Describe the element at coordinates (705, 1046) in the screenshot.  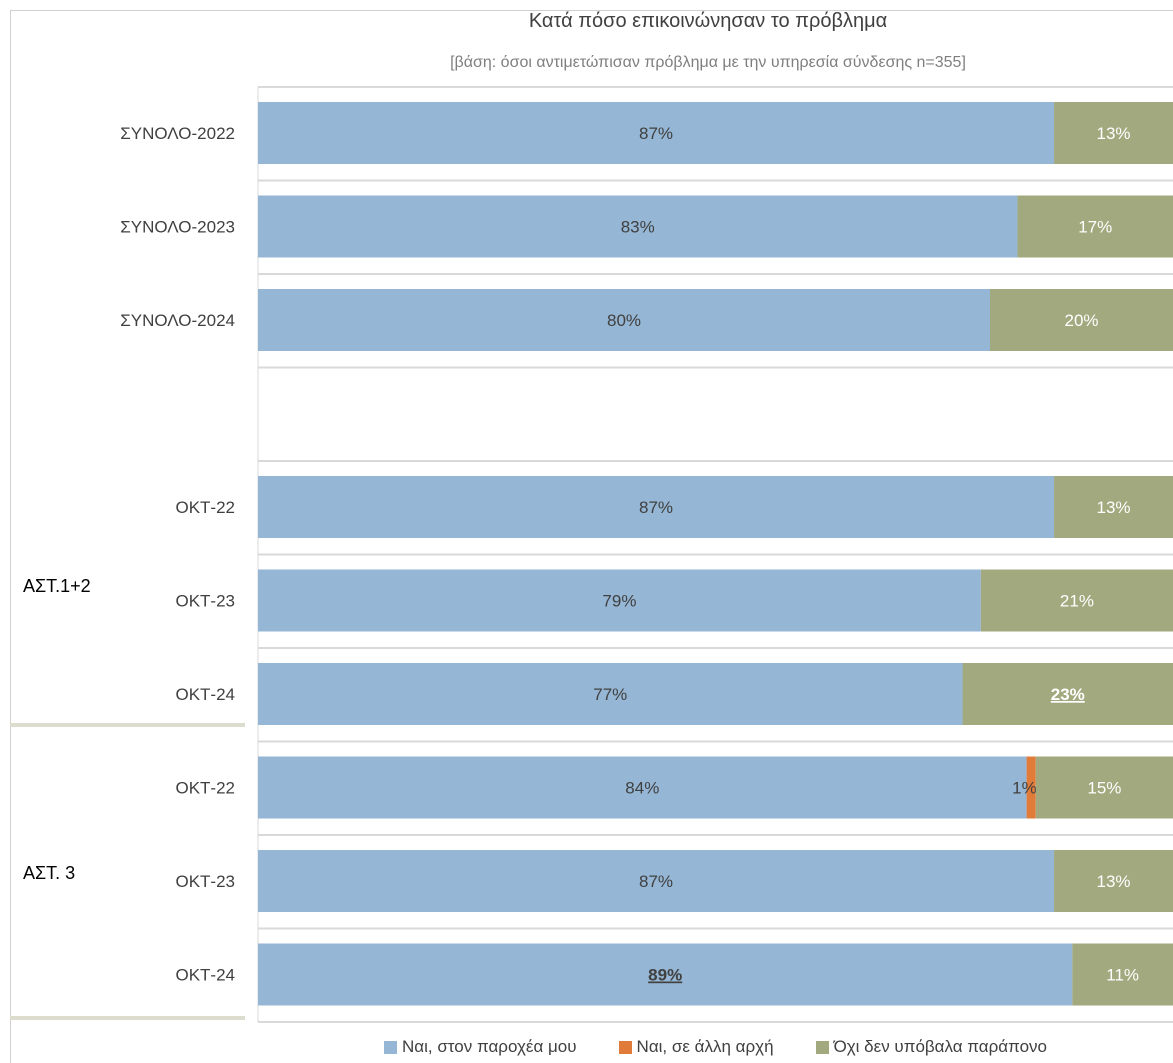
I see `legend-label: Ναι, σε άλλη αρχή` at that location.